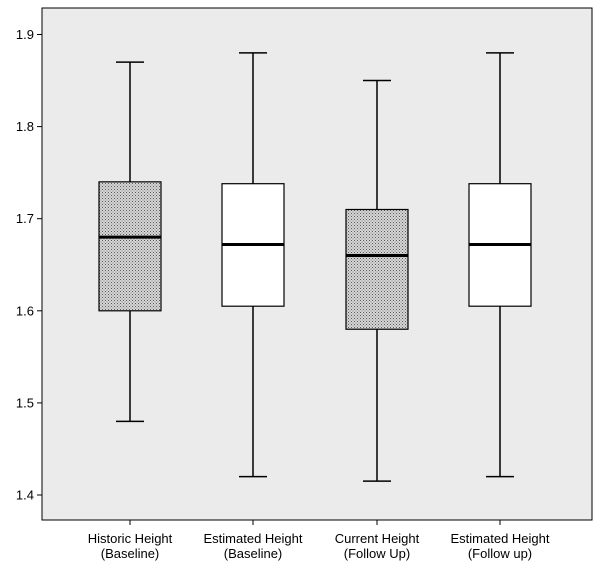  I want to click on category-label-line2: (Follow Up), so click(377, 553).